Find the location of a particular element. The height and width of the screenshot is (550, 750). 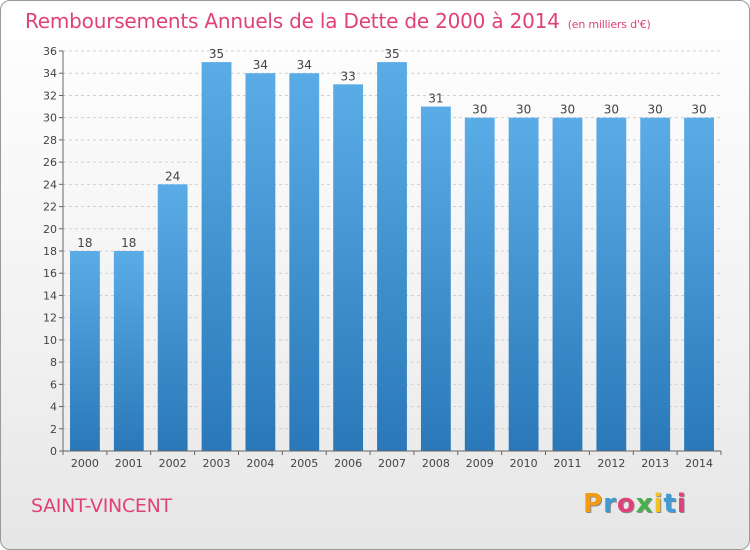

logo-letter: o is located at coordinates (626, 504).